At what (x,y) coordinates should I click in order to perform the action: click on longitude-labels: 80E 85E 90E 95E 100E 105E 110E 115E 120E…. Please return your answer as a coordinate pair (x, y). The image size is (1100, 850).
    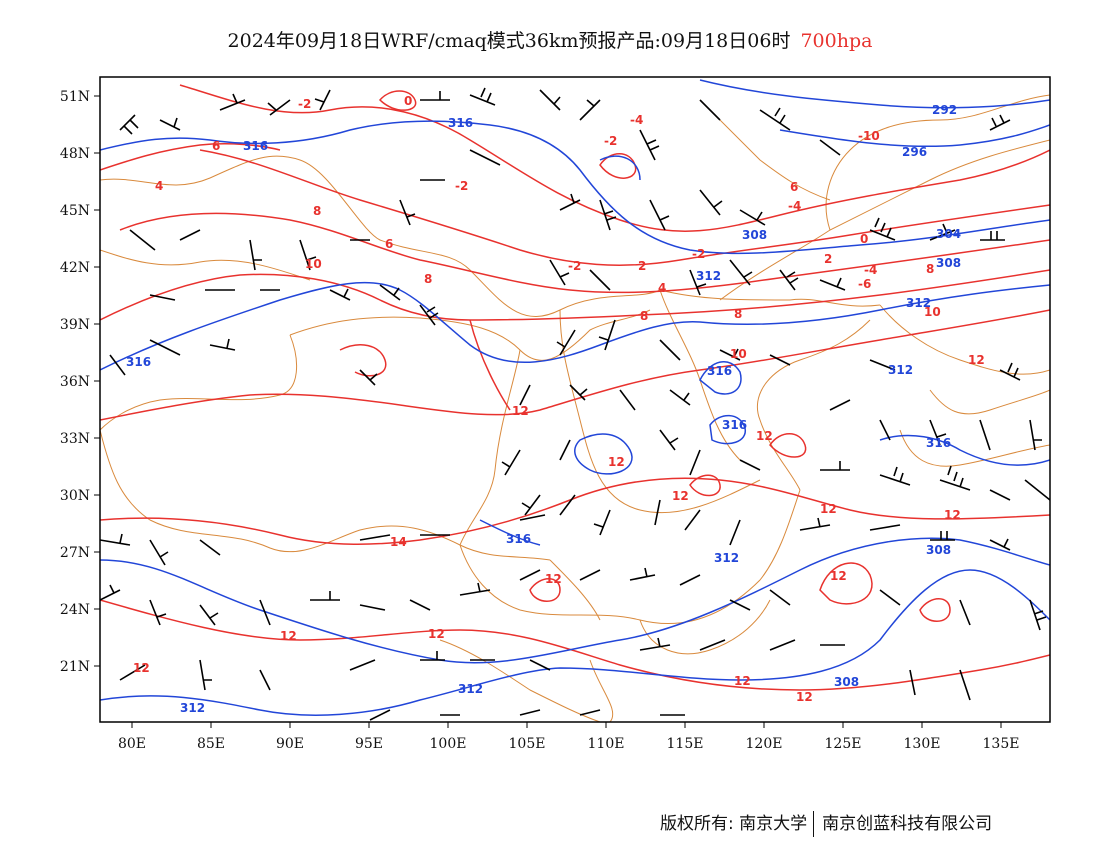
    Looking at the image, I should click on (569, 744).